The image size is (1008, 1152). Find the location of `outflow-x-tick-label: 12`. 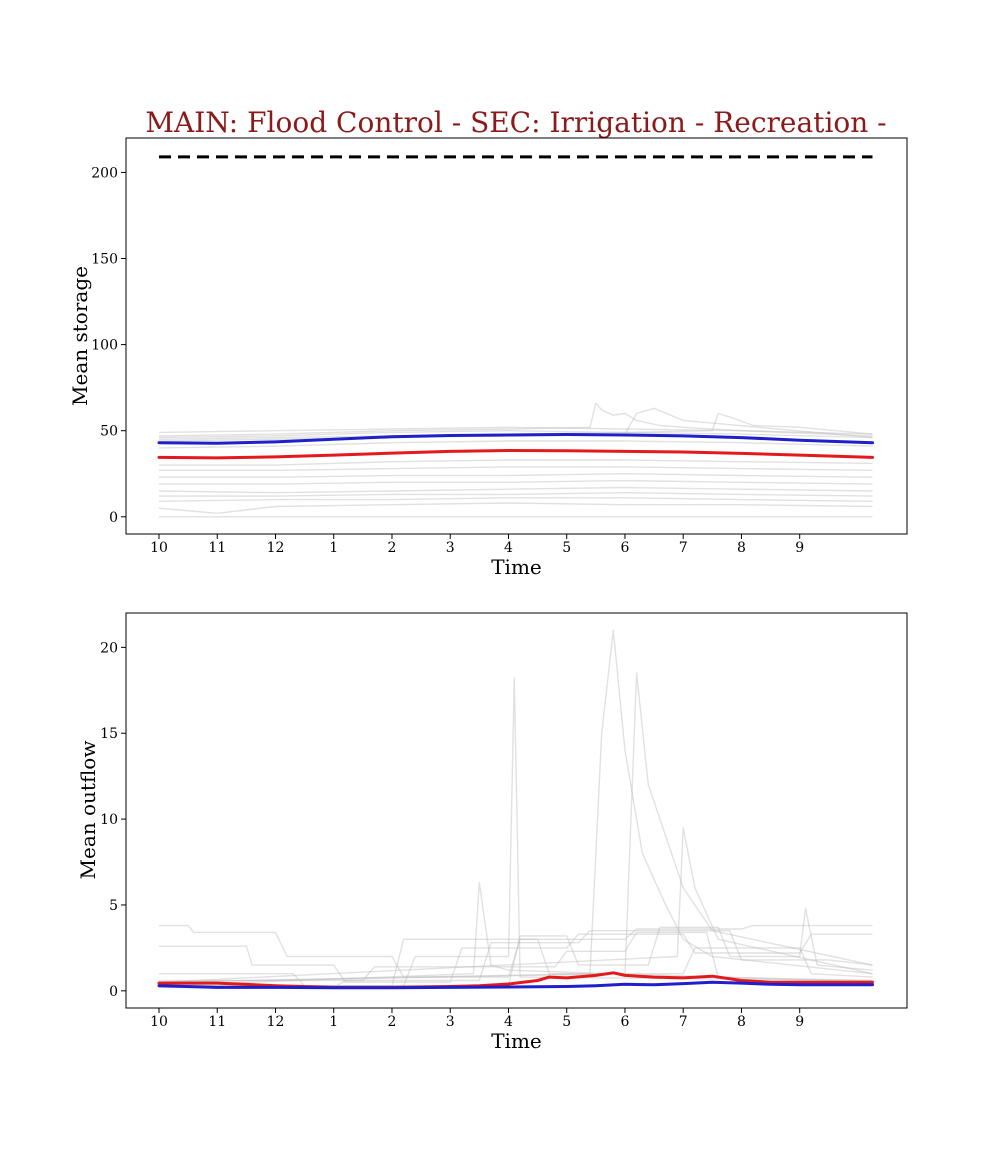

outflow-x-tick-label: 12 is located at coordinates (276, 1022).